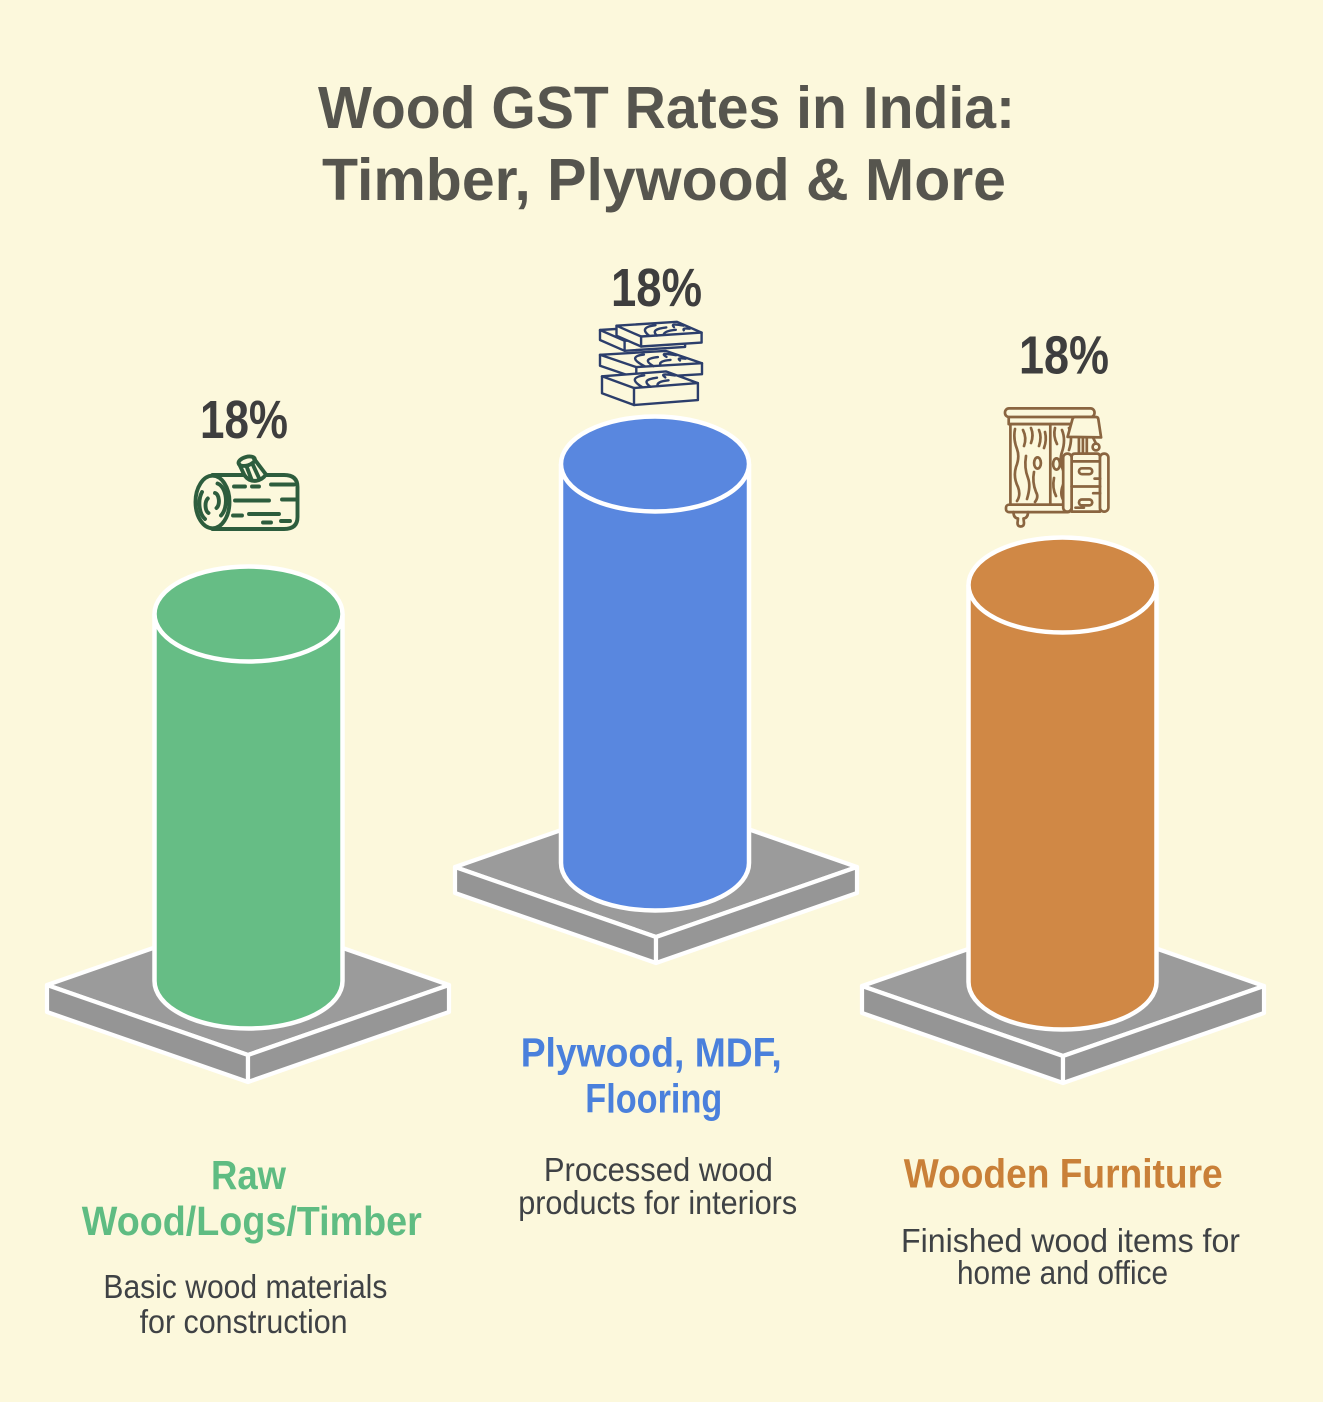 This screenshot has width=1323, height=1402. I want to click on svg-text: Finished wood items for, so click(1070, 1240).